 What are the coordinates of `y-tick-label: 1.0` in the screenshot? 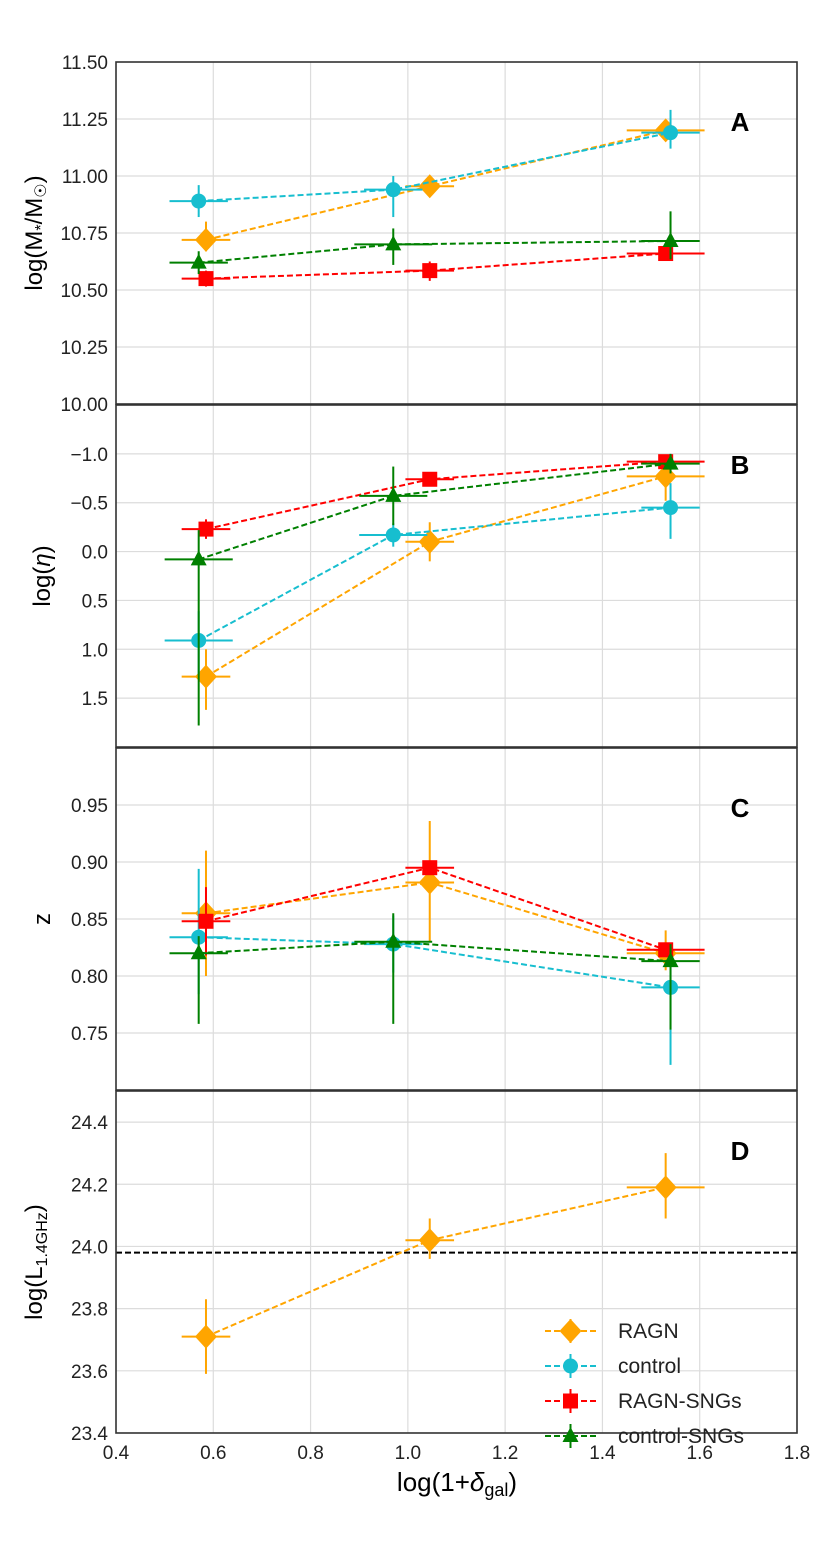 It's located at (95, 650).